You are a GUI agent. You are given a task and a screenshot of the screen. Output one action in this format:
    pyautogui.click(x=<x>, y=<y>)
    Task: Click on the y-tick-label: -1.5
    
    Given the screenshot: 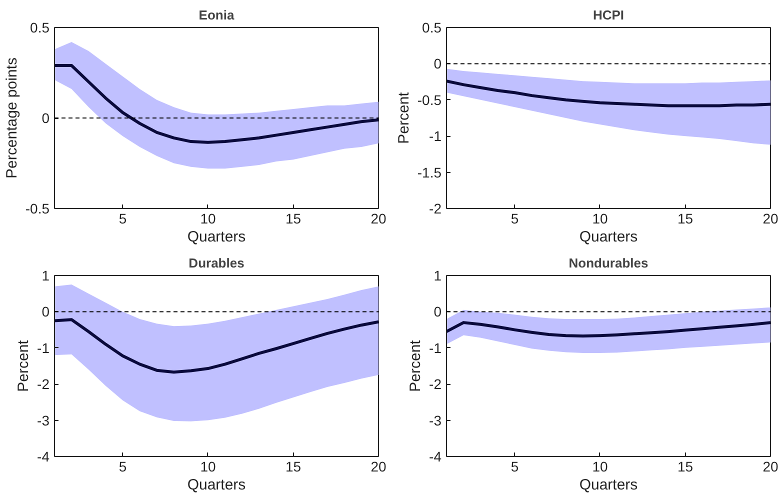 What is the action you would take?
    pyautogui.click(x=429, y=172)
    